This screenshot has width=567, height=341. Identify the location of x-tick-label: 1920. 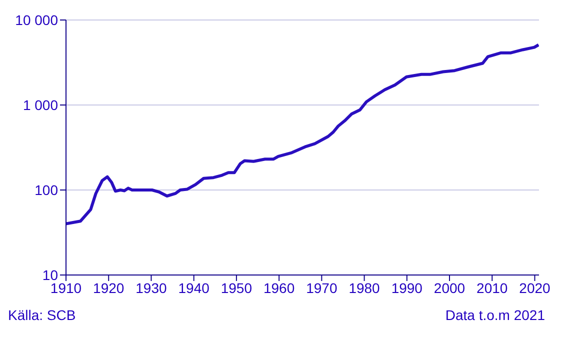
(108, 288).